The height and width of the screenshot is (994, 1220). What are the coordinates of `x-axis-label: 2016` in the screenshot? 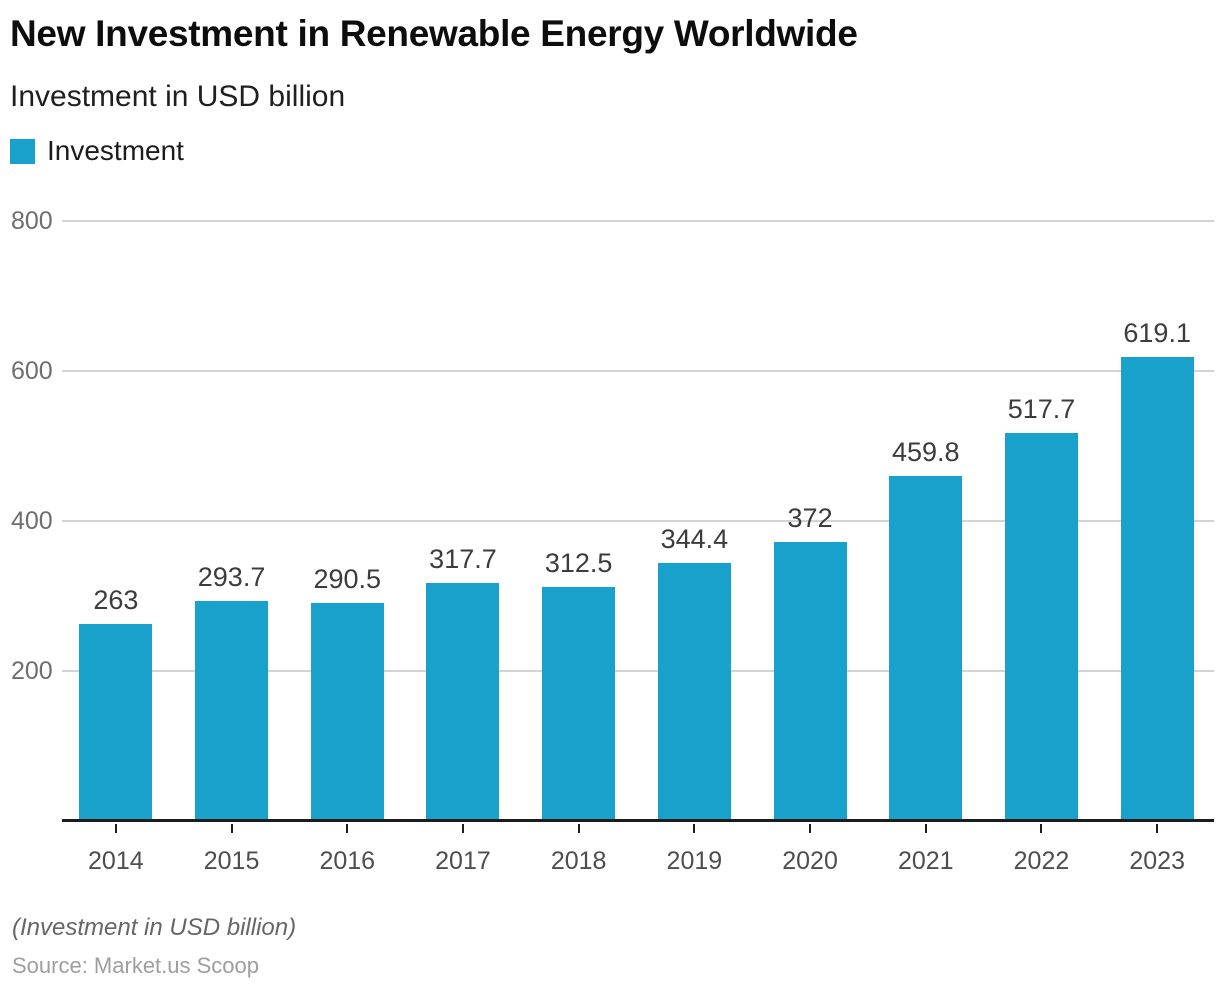 It's located at (347, 861).